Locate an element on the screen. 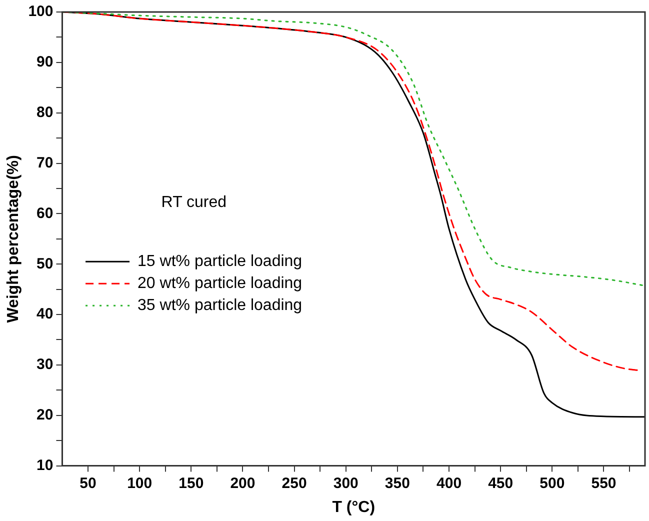 The width and height of the screenshot is (649, 521). x-tick-label: 300 is located at coordinates (345, 483).